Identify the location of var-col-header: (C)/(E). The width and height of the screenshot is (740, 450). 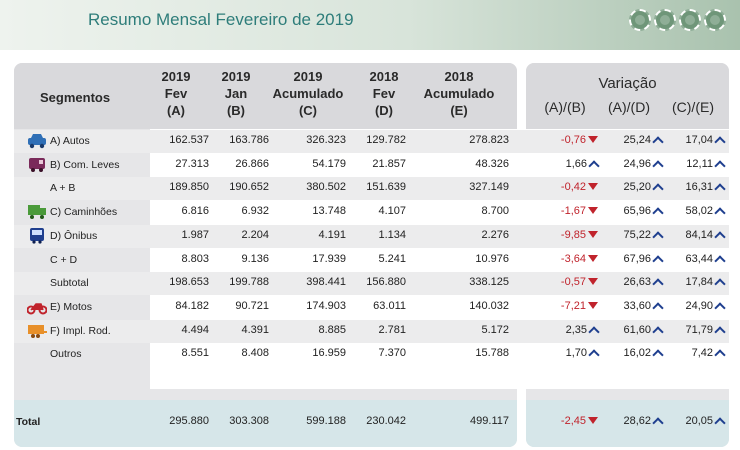
(693, 107).